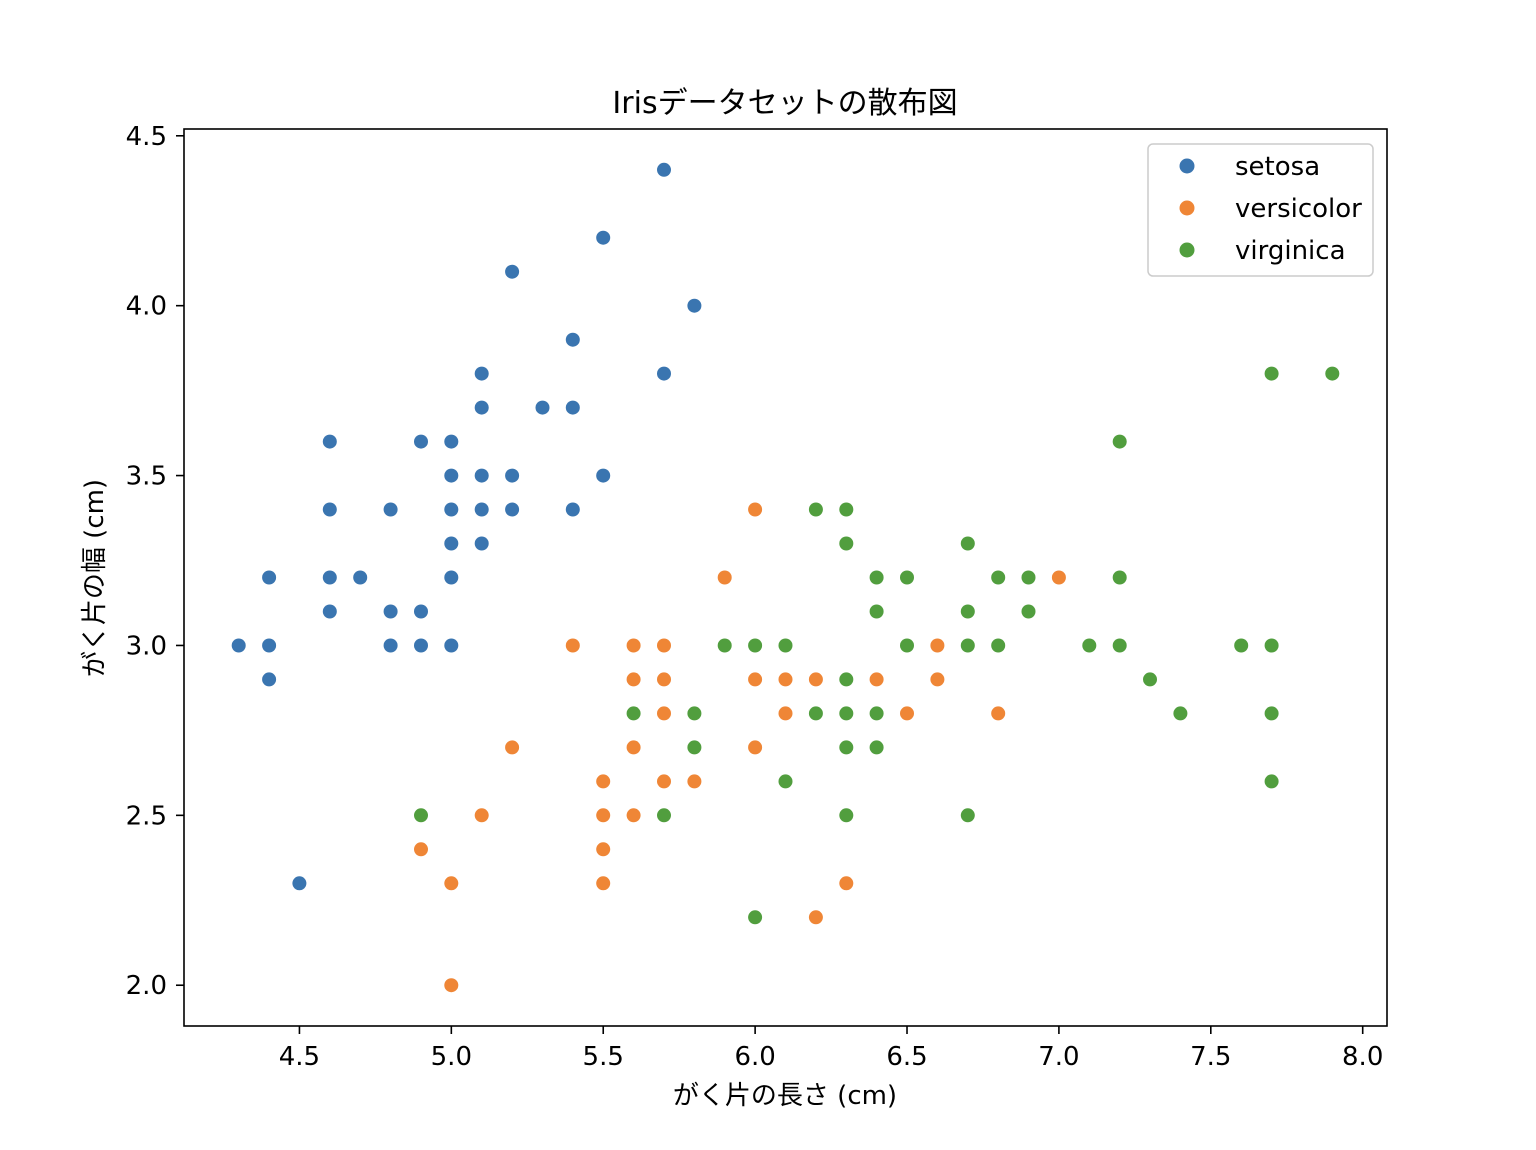  I want to click on y-axis: 2.0 2.5 3.0 3.5 4.0 4.5, so click(155, 561).